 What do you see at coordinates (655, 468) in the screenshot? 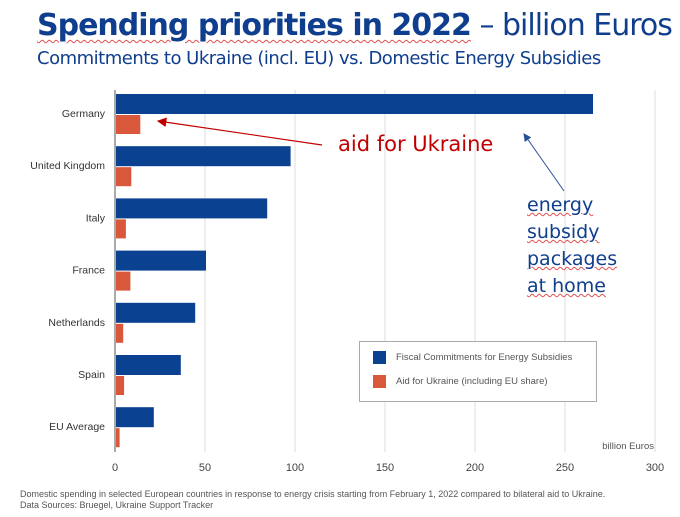
I see `x-tick-label: 300` at bounding box center [655, 468].